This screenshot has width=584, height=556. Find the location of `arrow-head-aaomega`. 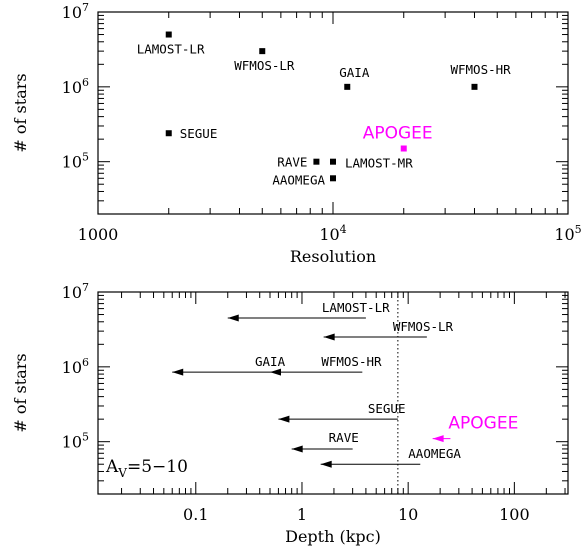

arrow-head-aaomega is located at coordinates (326, 464).